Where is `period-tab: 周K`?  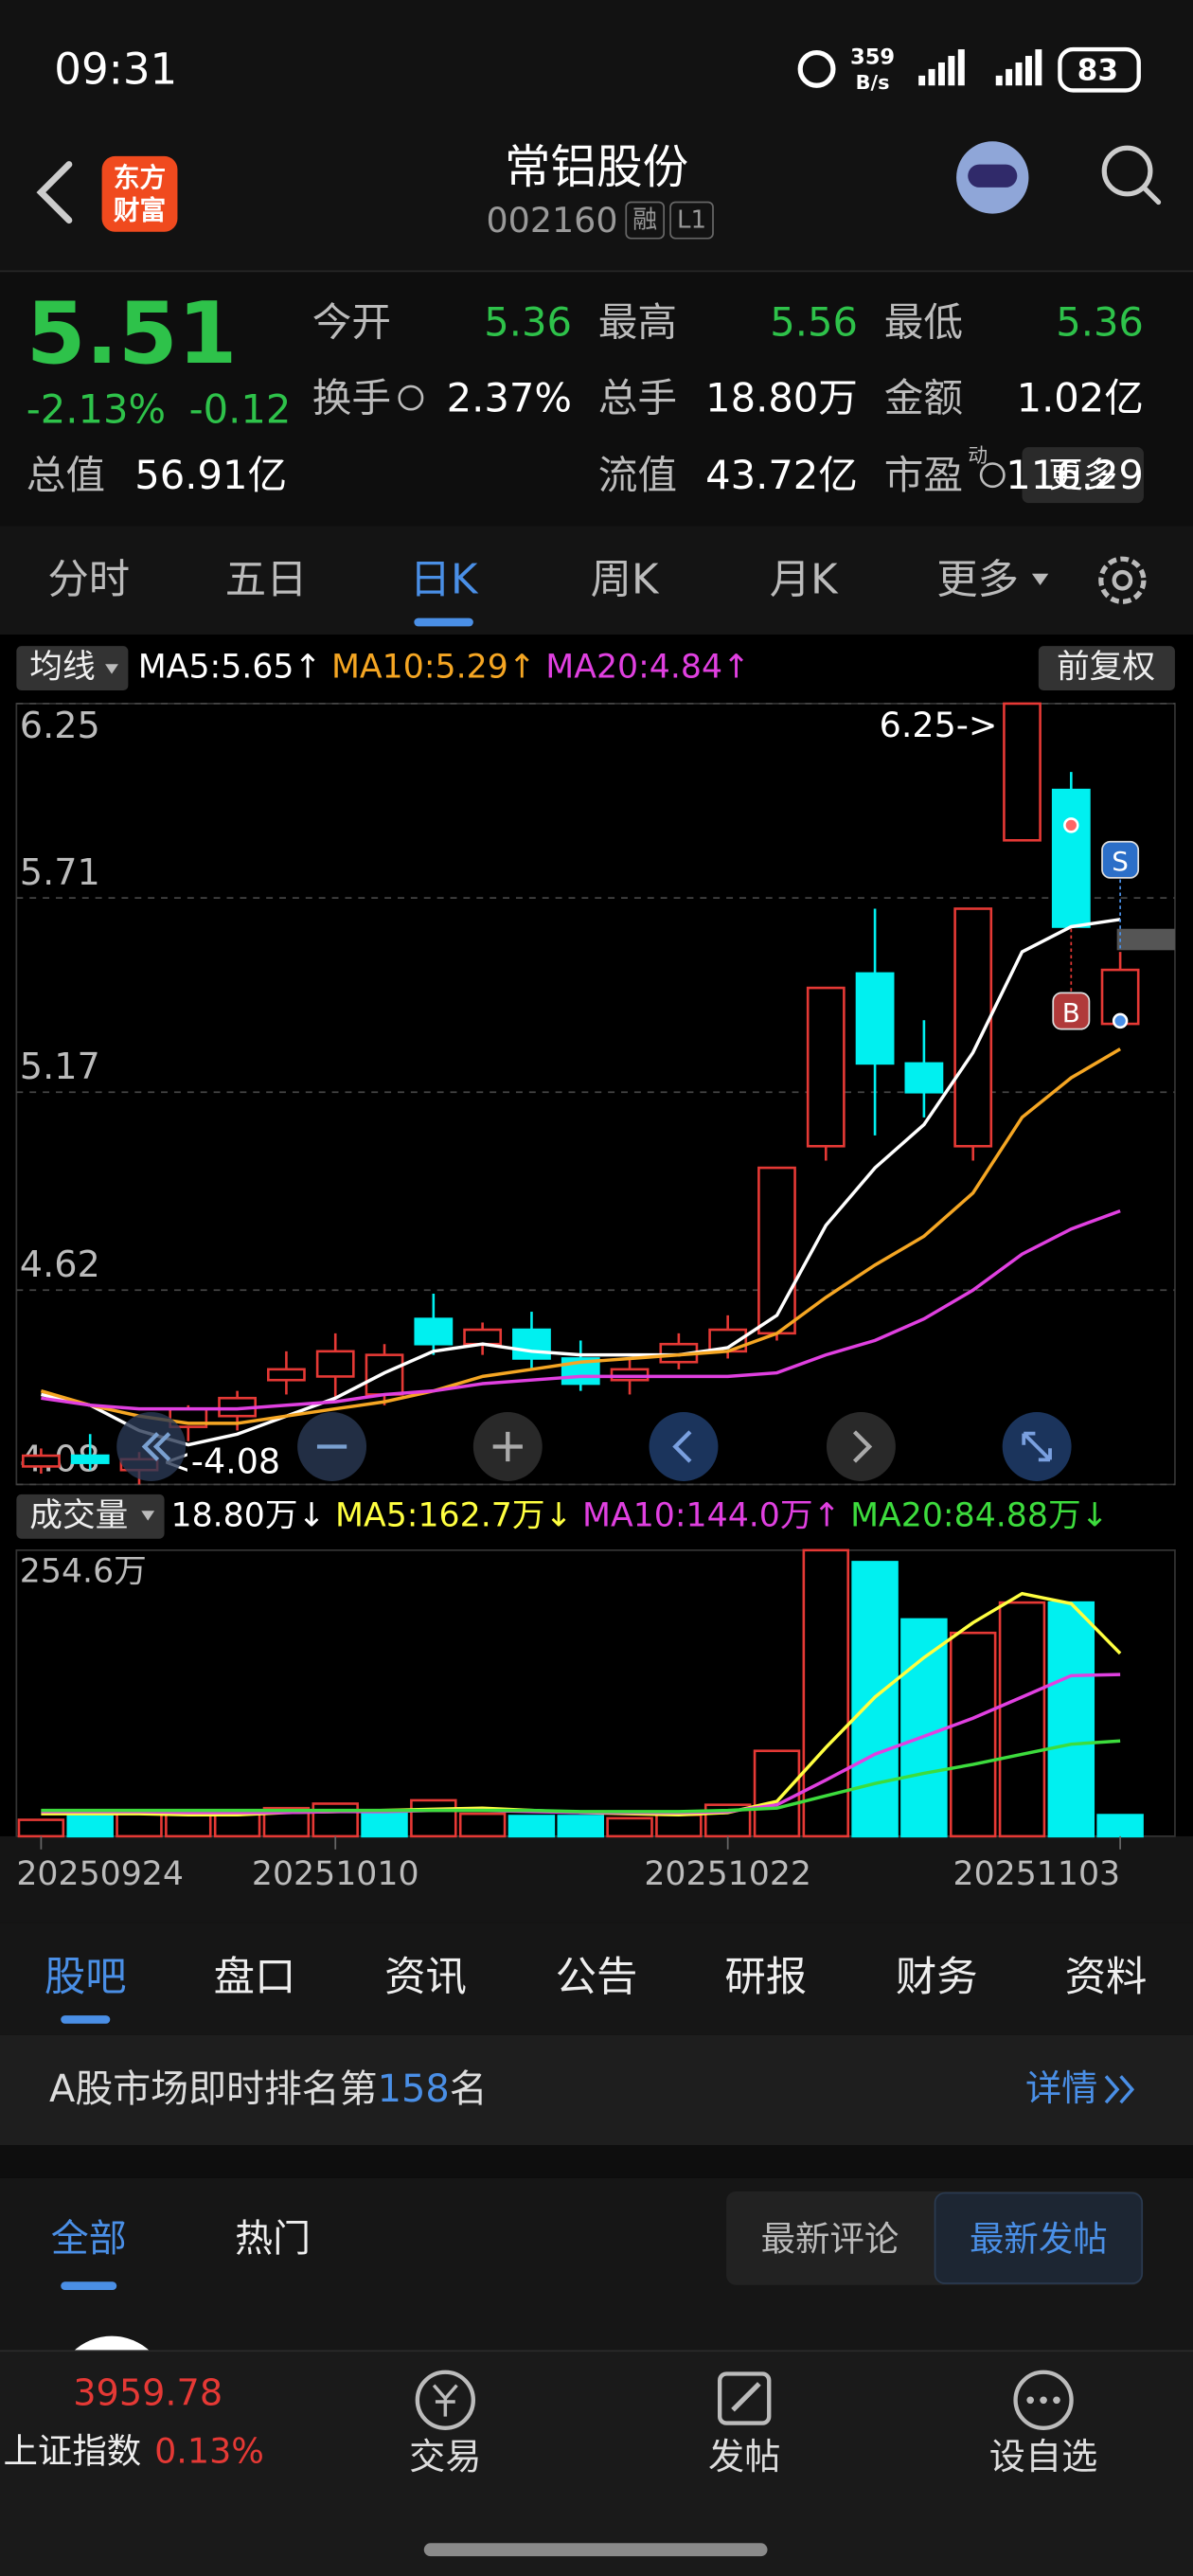
period-tab: 周K is located at coordinates (625, 580).